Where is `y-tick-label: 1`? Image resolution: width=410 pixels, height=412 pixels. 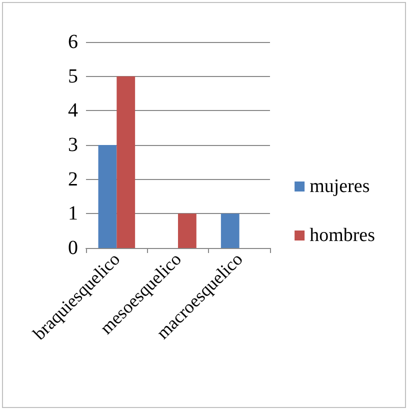 y-tick-label: 1 is located at coordinates (73, 213).